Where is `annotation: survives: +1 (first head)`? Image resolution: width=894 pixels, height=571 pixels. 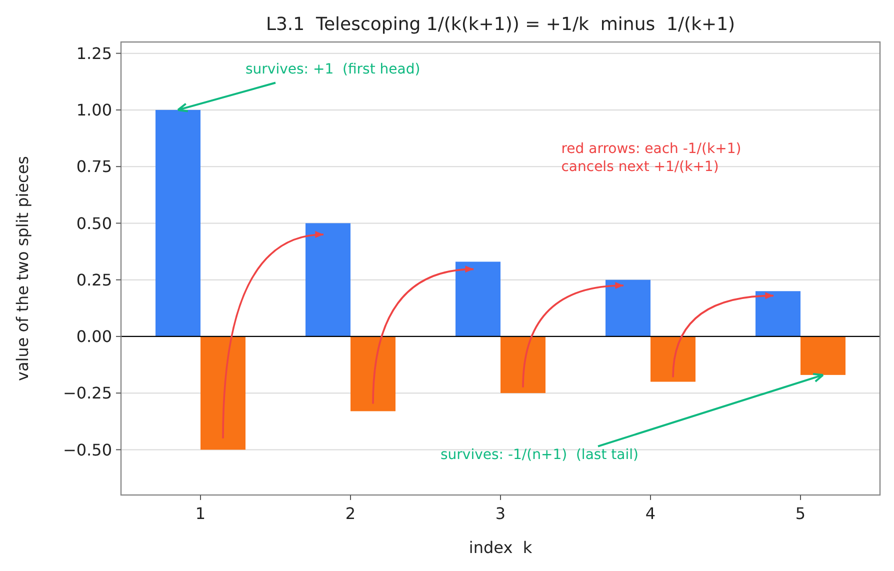
annotation: survives: +1 (first head) is located at coordinates (333, 70).